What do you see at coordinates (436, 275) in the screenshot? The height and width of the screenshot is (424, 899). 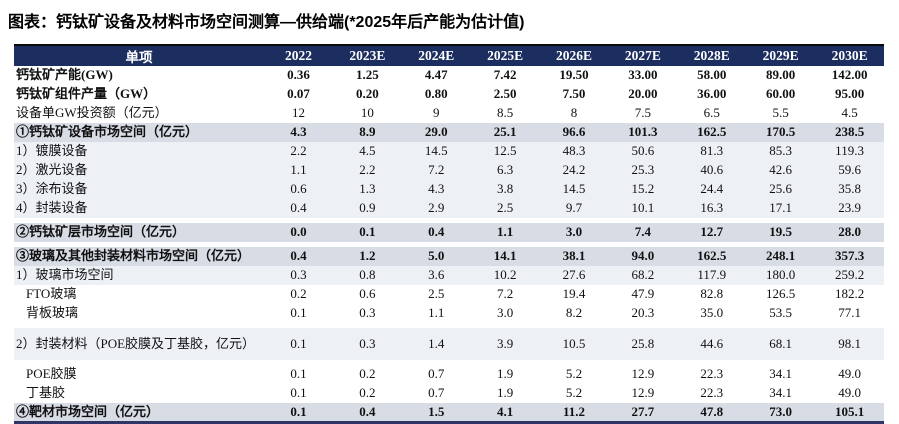 I see `value-cell: 3.6` at bounding box center [436, 275].